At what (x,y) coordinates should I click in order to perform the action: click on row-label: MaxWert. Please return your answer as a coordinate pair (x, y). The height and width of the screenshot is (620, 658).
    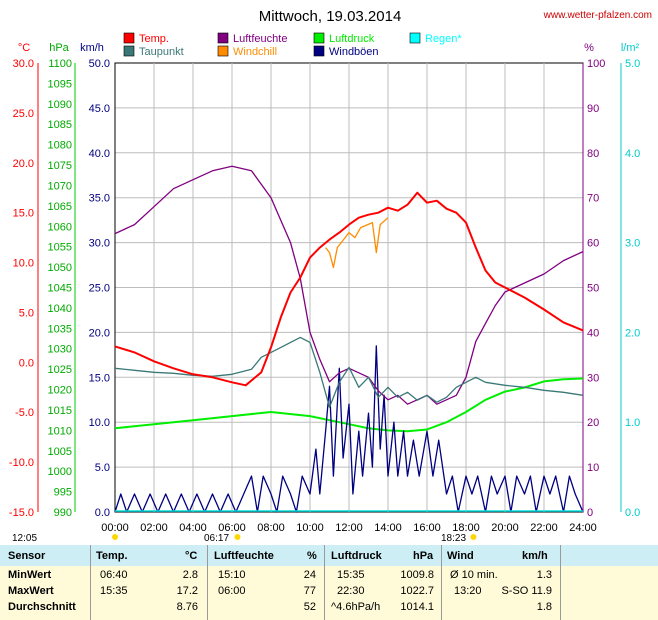
    Looking at the image, I should click on (31, 591).